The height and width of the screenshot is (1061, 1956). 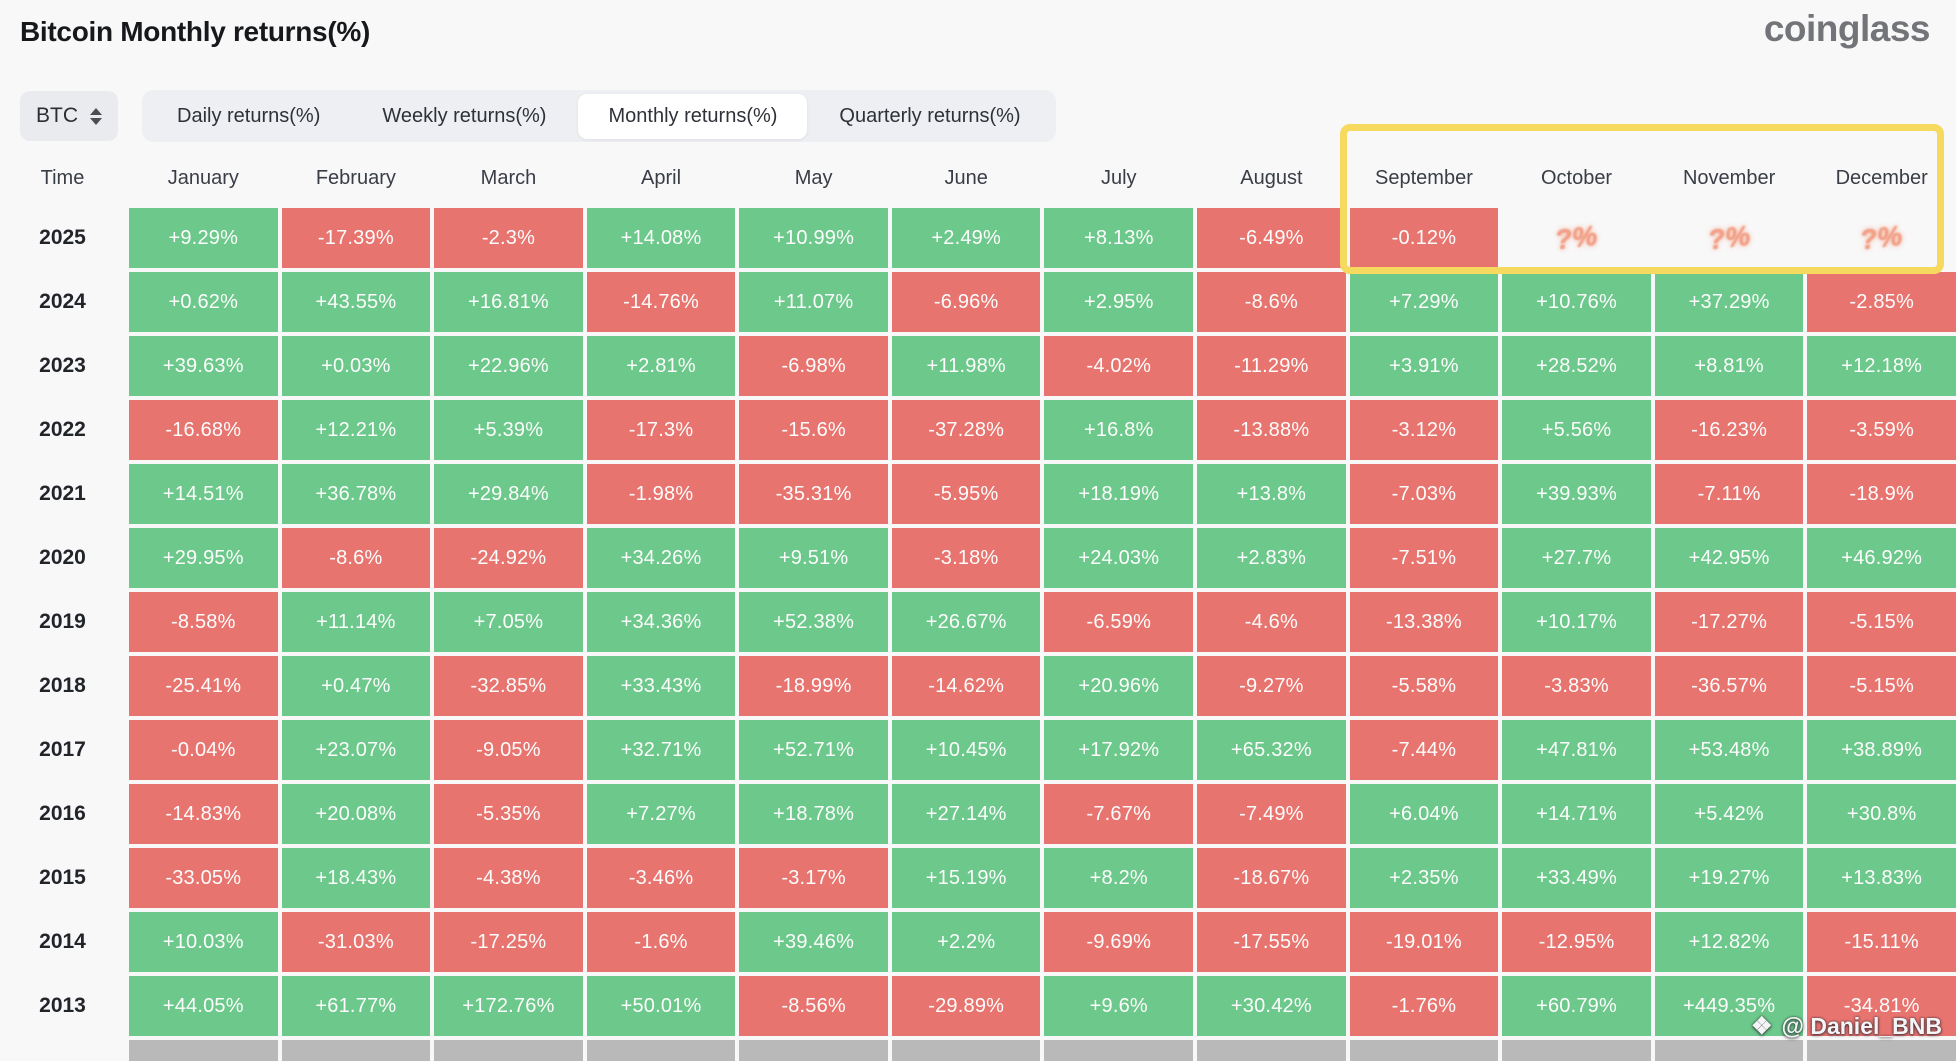 What do you see at coordinates (813, 1050) in the screenshot?
I see `cell-pending-may` at bounding box center [813, 1050].